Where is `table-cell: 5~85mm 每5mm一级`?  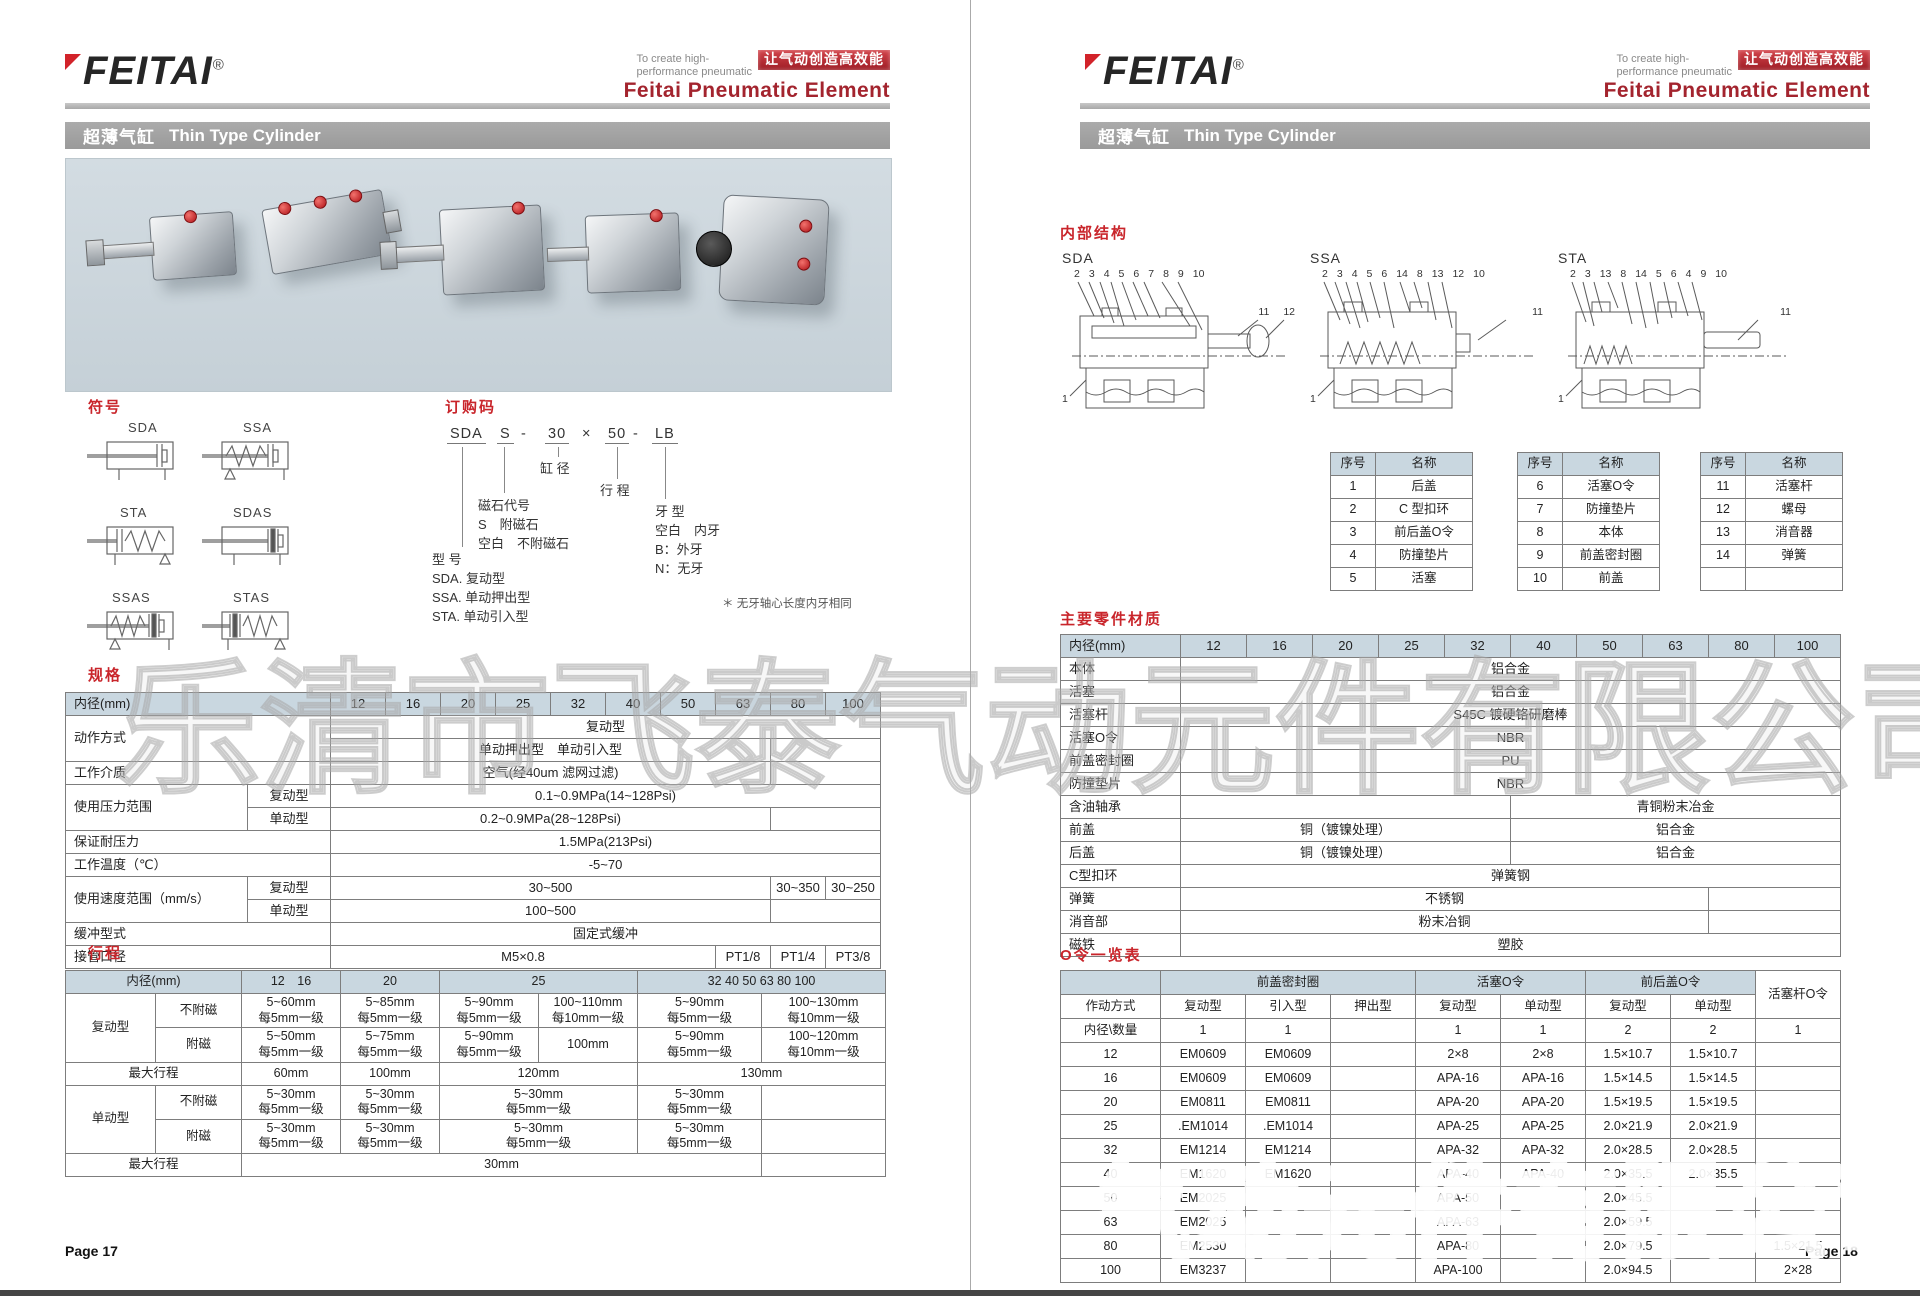 table-cell: 5~85mm 每5mm一级 is located at coordinates (390, 1010).